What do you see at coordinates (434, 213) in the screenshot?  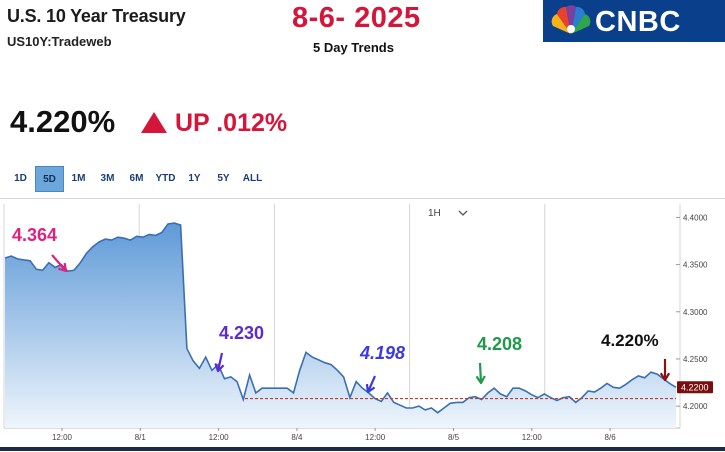 I see `interval-label: 1H` at bounding box center [434, 213].